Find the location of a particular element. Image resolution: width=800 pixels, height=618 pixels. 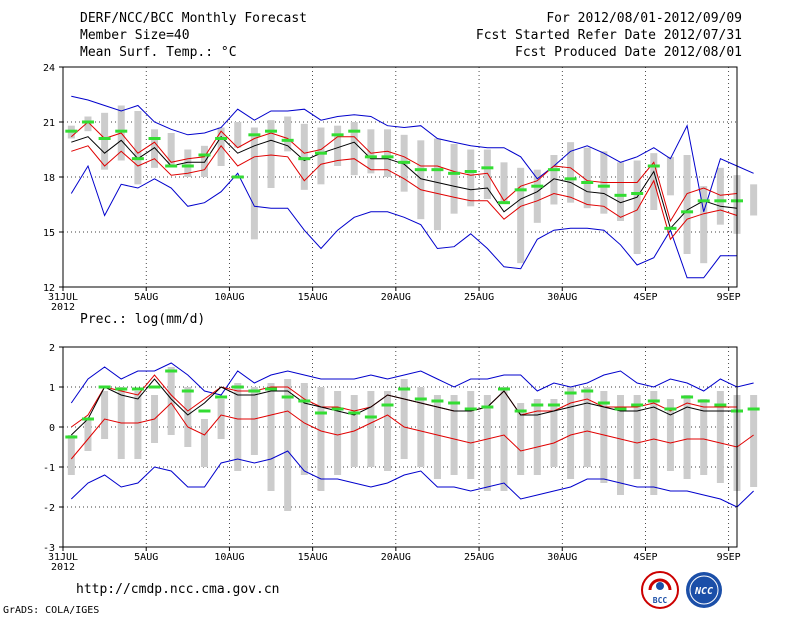

header-title: DERF/NCC/BCC Monthly Forecast is located at coordinates (193, 18).